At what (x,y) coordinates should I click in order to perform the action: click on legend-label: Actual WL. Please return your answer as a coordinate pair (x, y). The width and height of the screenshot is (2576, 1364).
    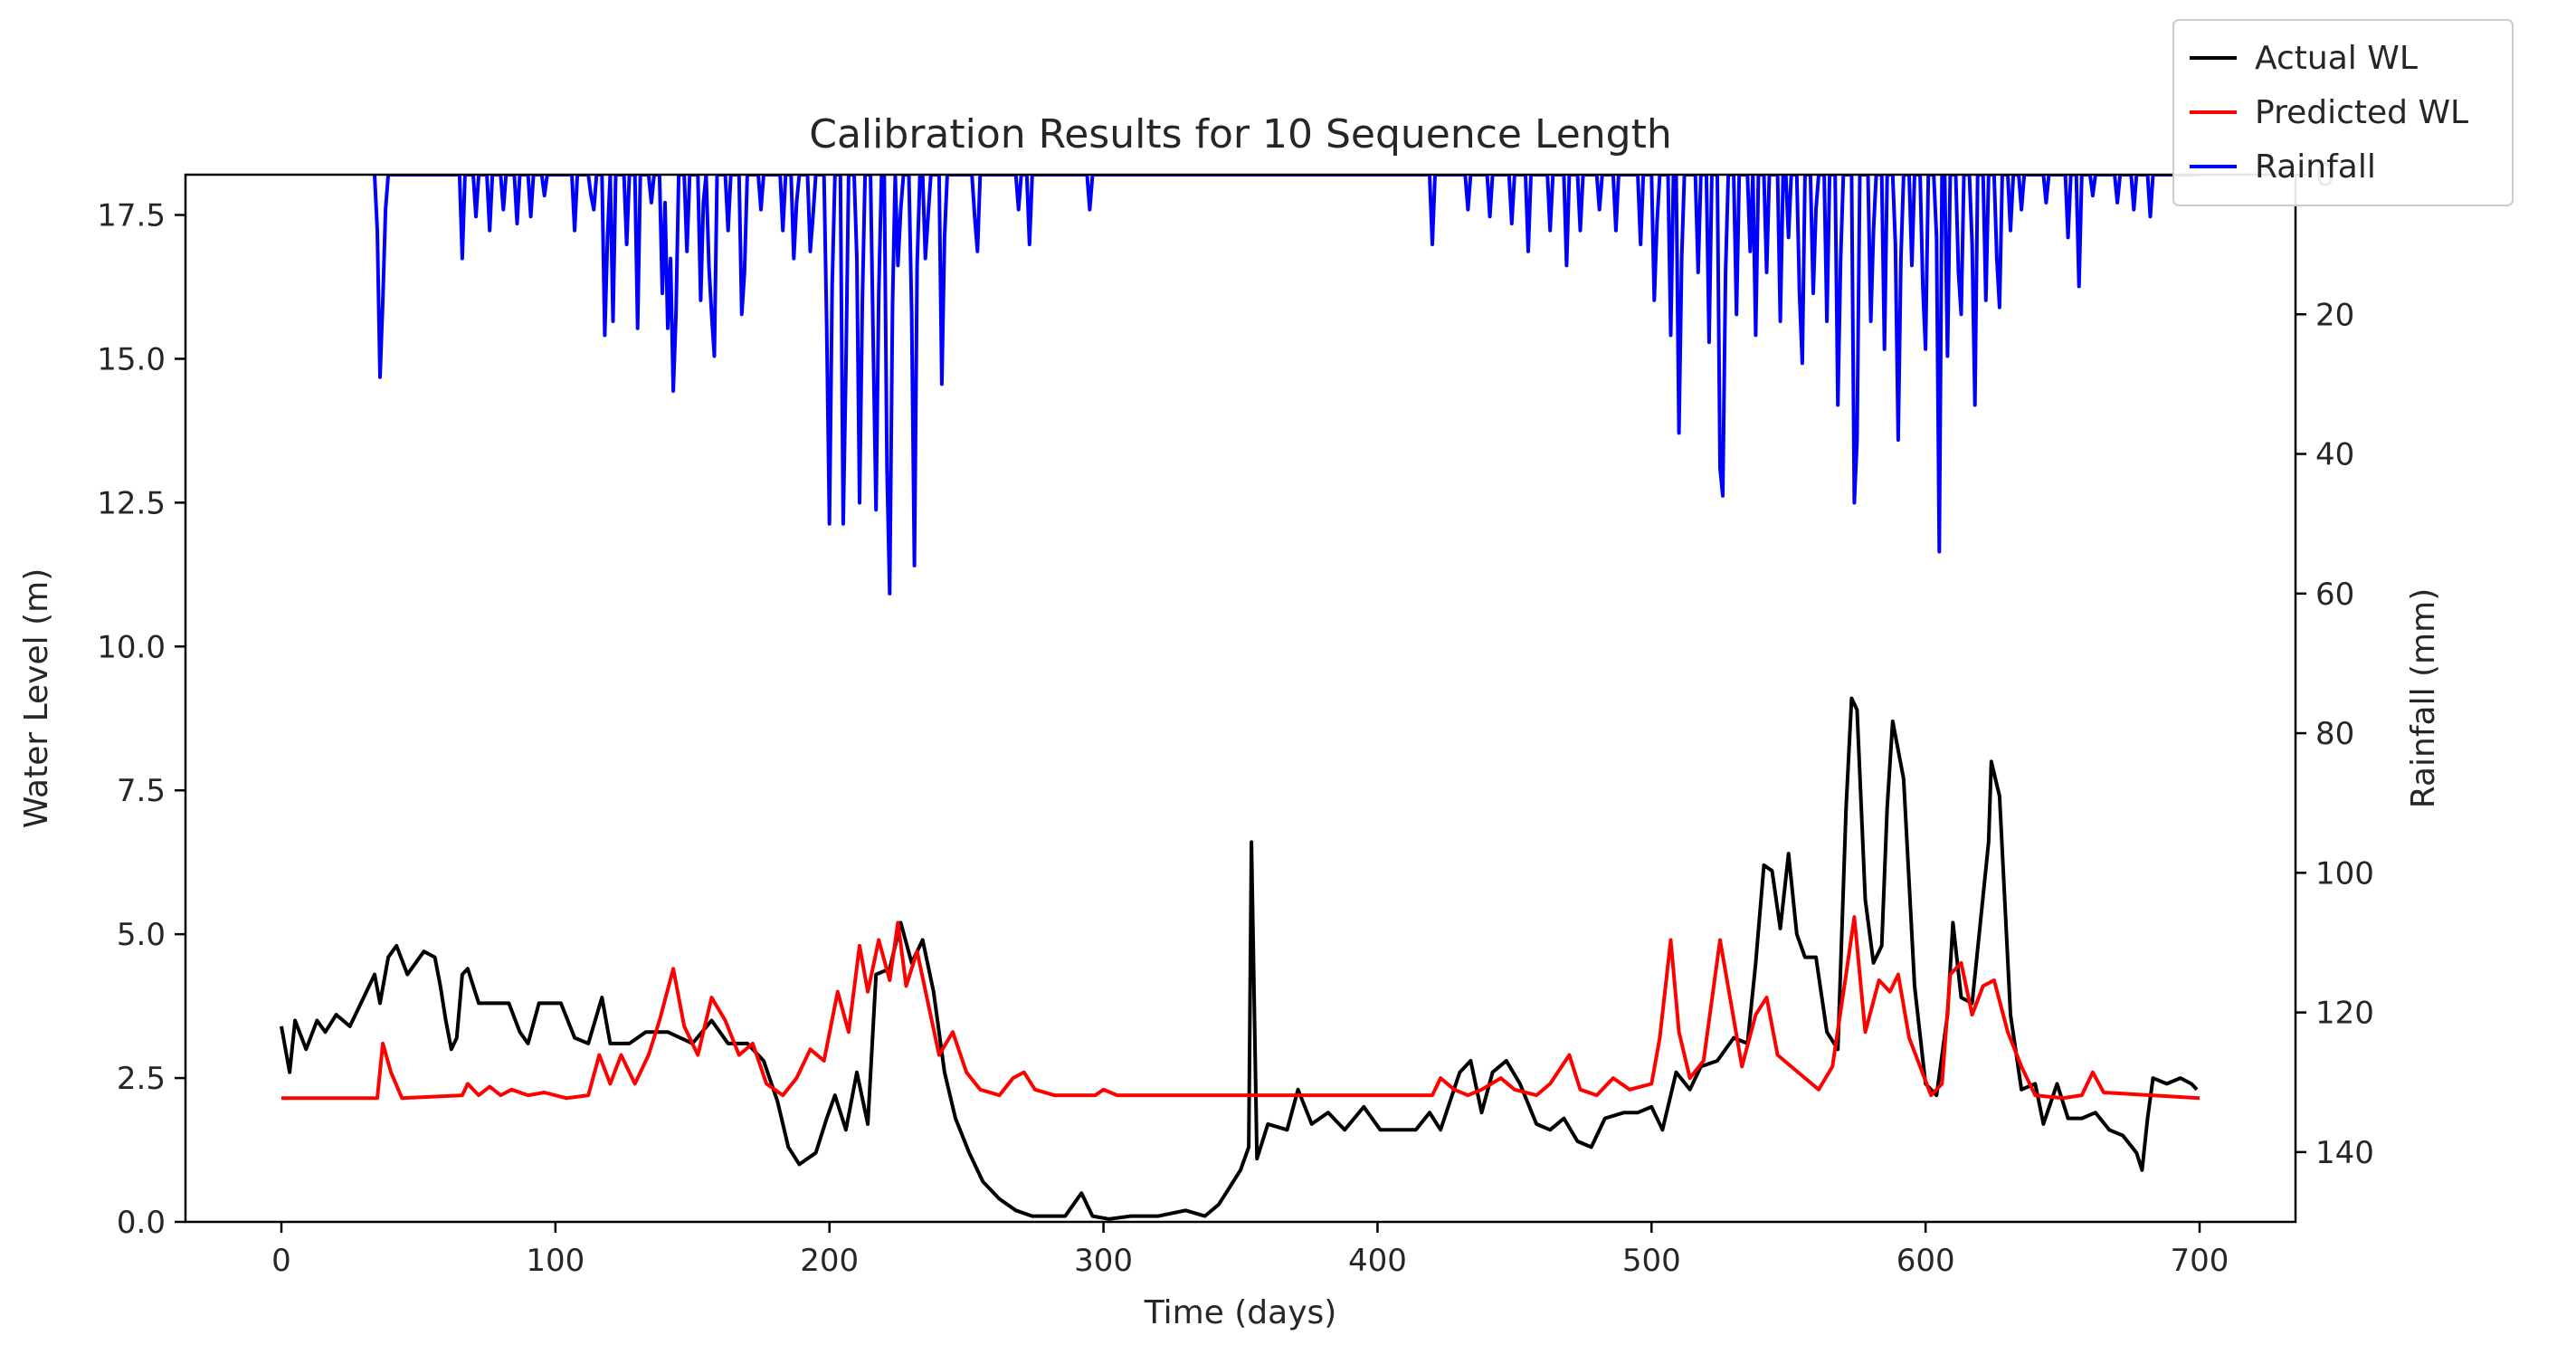
    Looking at the image, I should click on (2336, 58).